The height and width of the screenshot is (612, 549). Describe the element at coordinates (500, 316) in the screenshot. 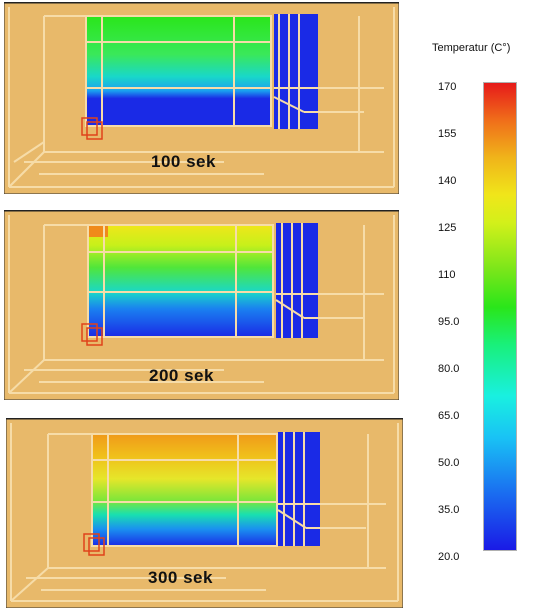

I see `temperature-colorbar` at that location.